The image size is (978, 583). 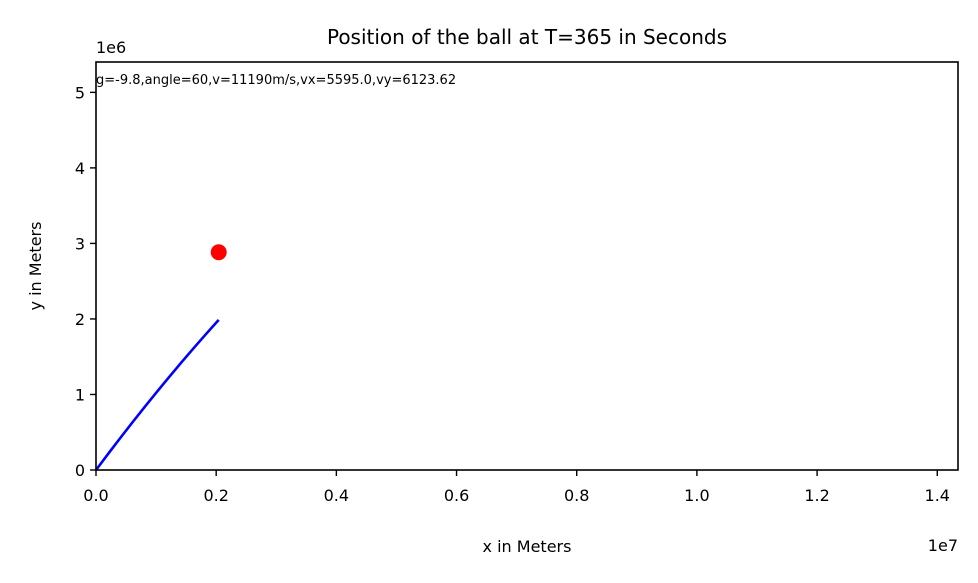 I want to click on y-tick-label: 4, so click(x=80, y=168).